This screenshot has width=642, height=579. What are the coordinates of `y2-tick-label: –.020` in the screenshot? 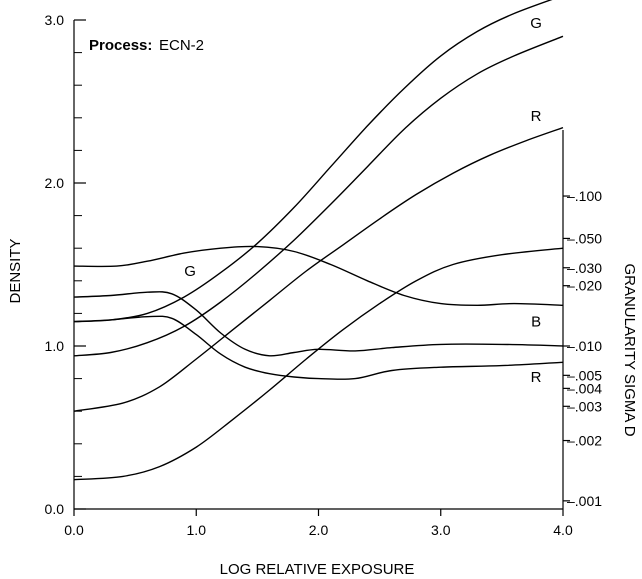 It's located at (584, 286).